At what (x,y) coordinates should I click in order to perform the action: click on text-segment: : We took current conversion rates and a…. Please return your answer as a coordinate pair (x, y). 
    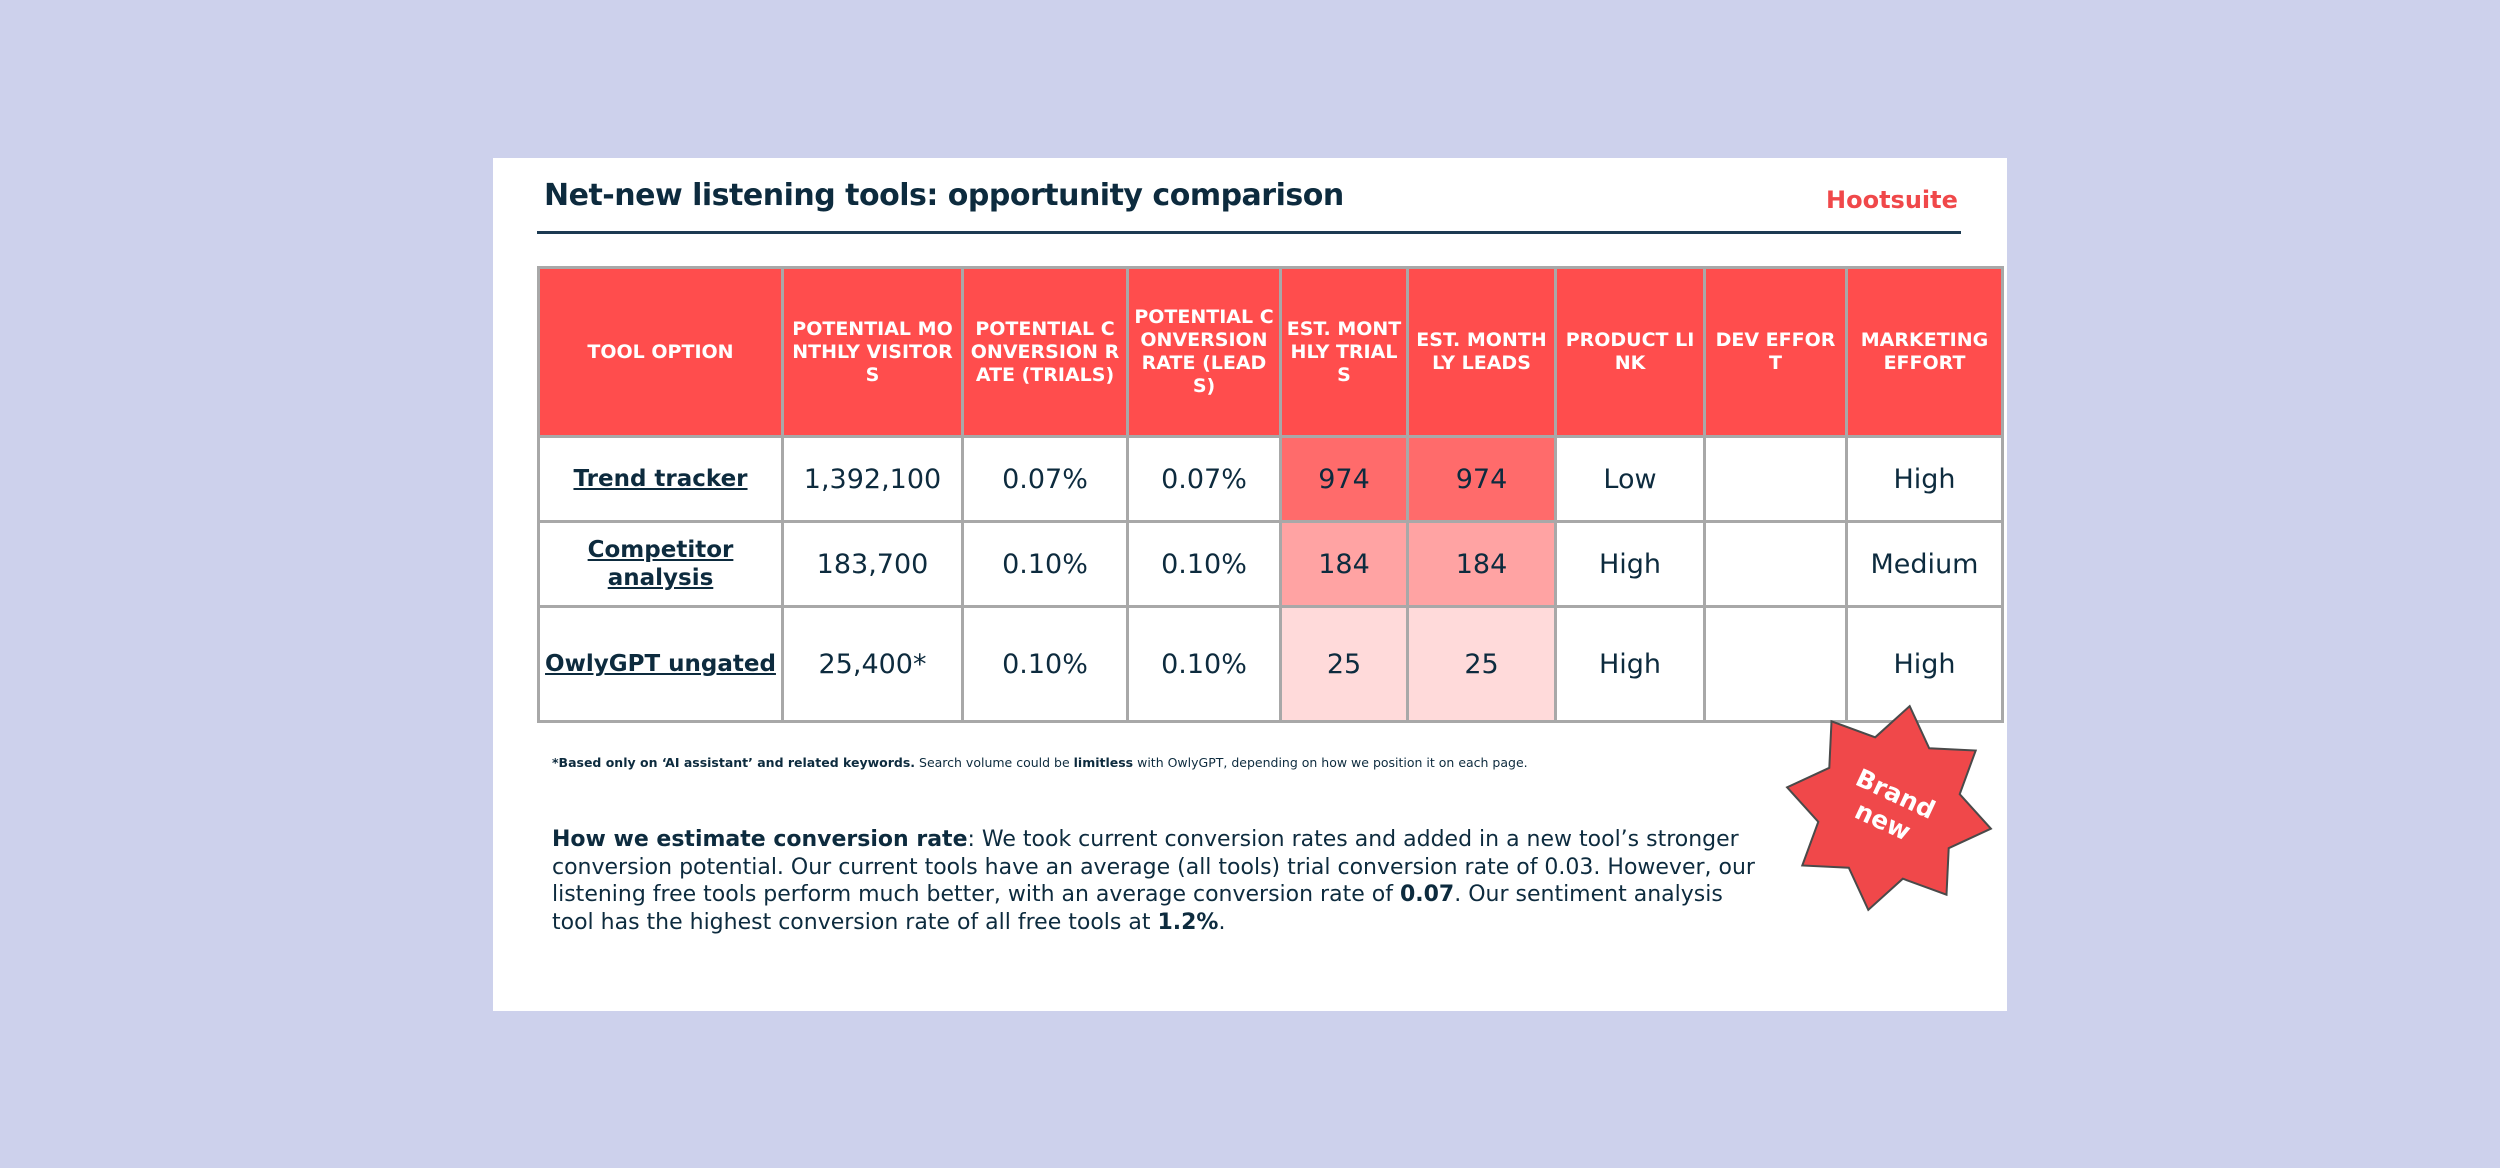
    Looking at the image, I should click on (1153, 867).